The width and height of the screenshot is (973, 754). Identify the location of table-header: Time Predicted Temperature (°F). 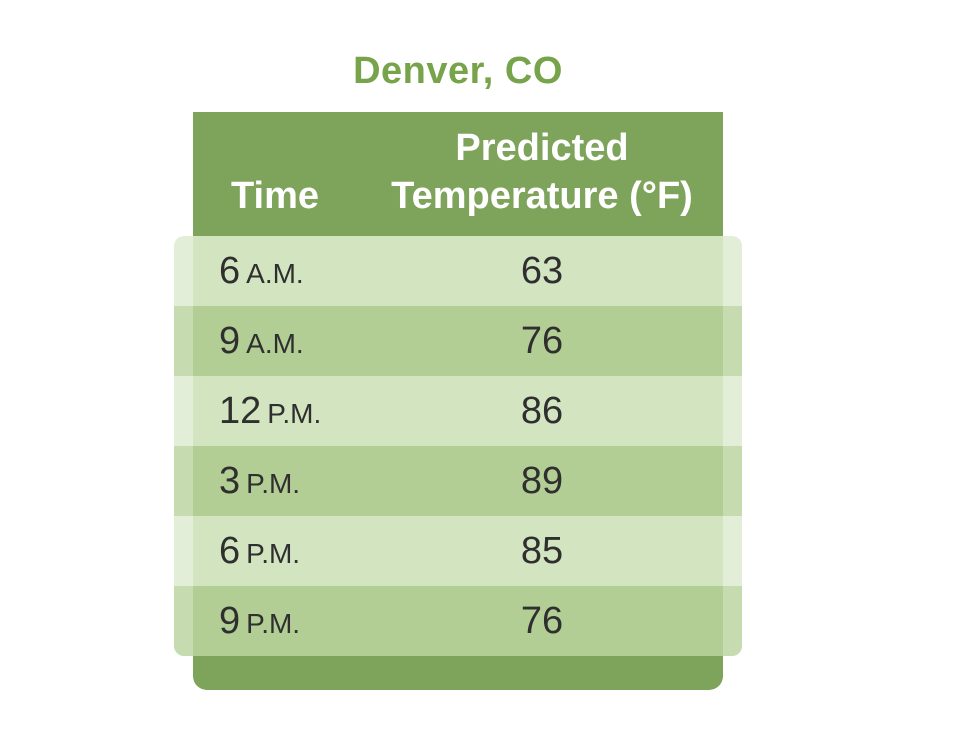
(458, 174).